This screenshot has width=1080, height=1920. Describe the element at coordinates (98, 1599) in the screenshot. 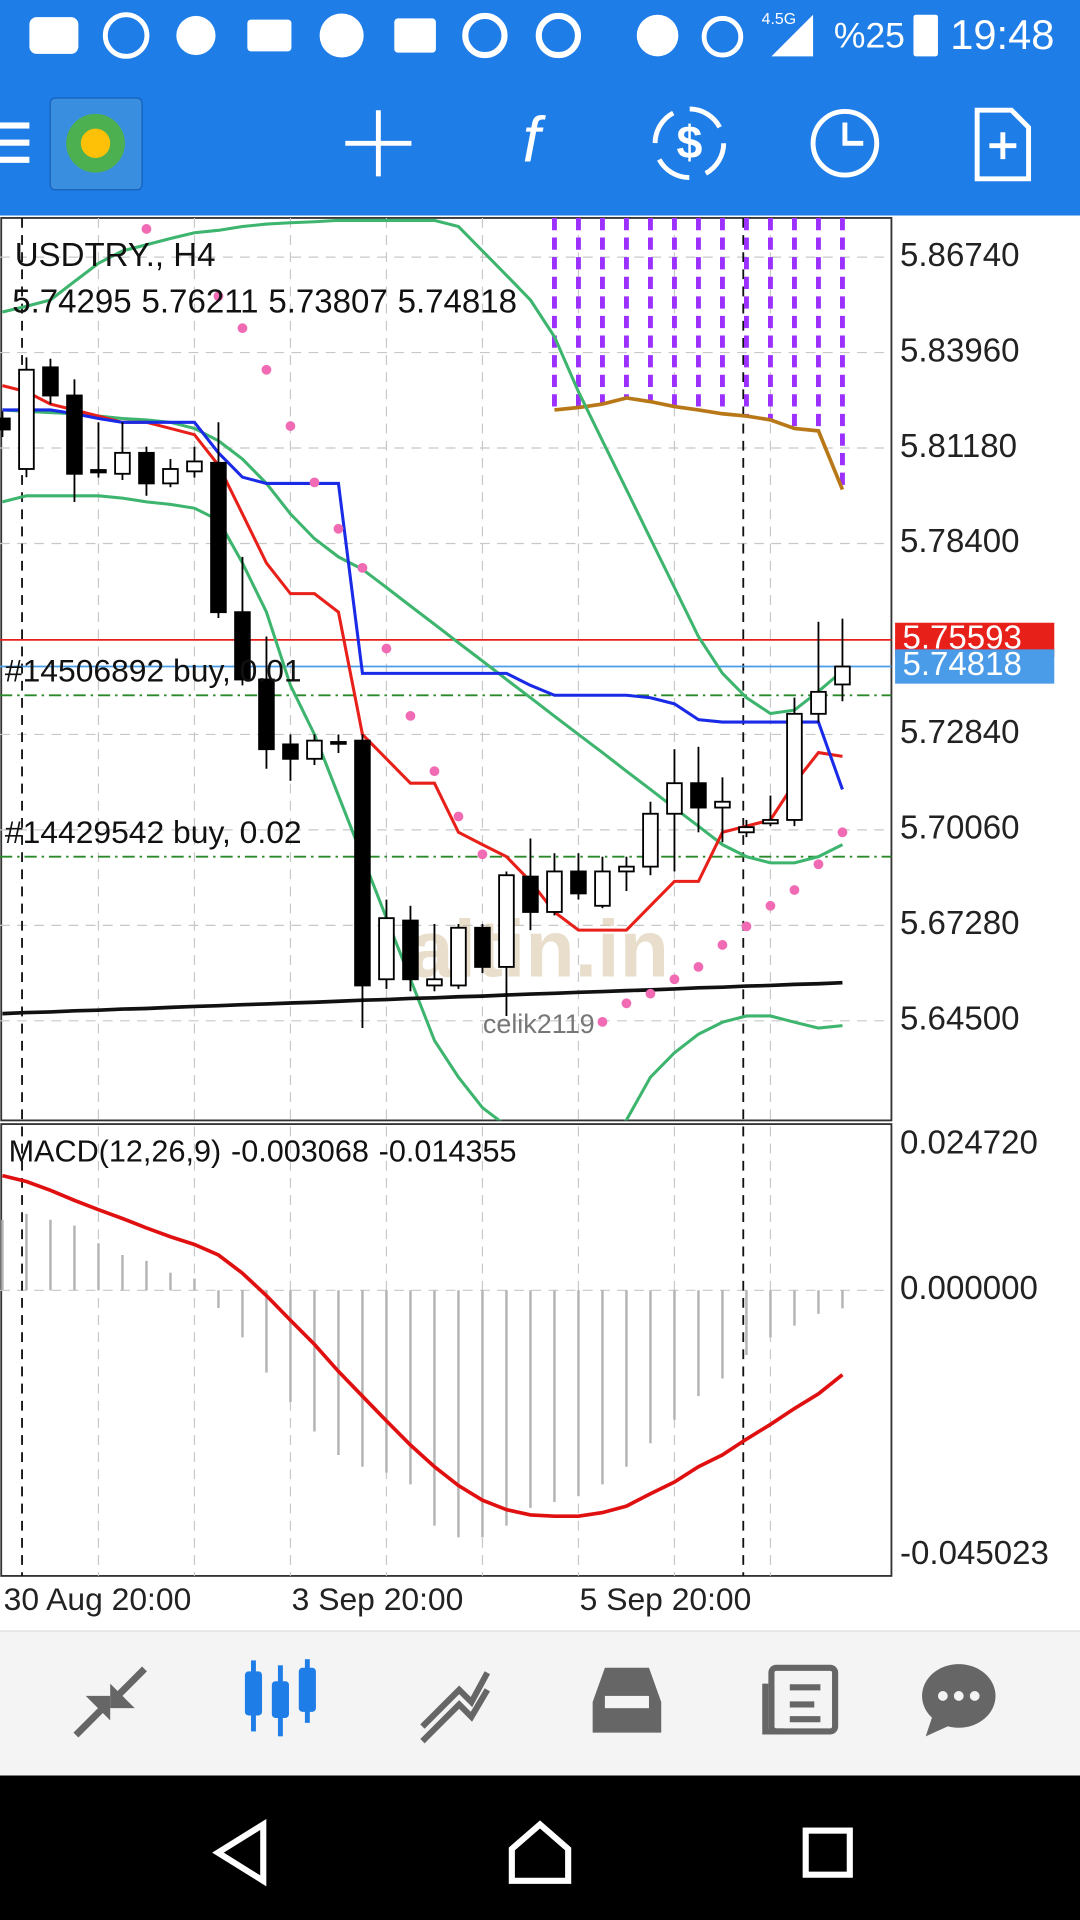

I see `x-tick-label: 30 Aug 20:00` at that location.